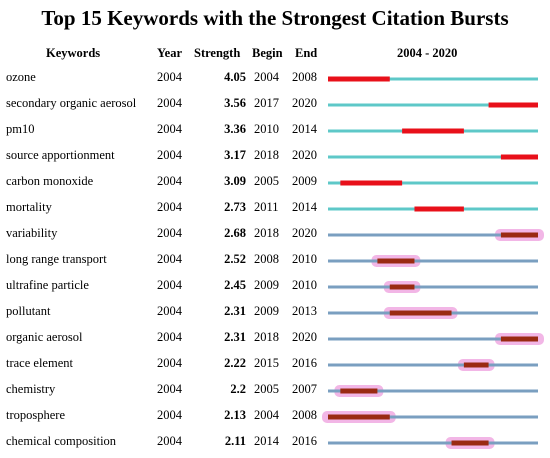 Image resolution: width=550 pixels, height=458 pixels. What do you see at coordinates (39, 363) in the screenshot?
I see `keyword-cell: trace element` at bounding box center [39, 363].